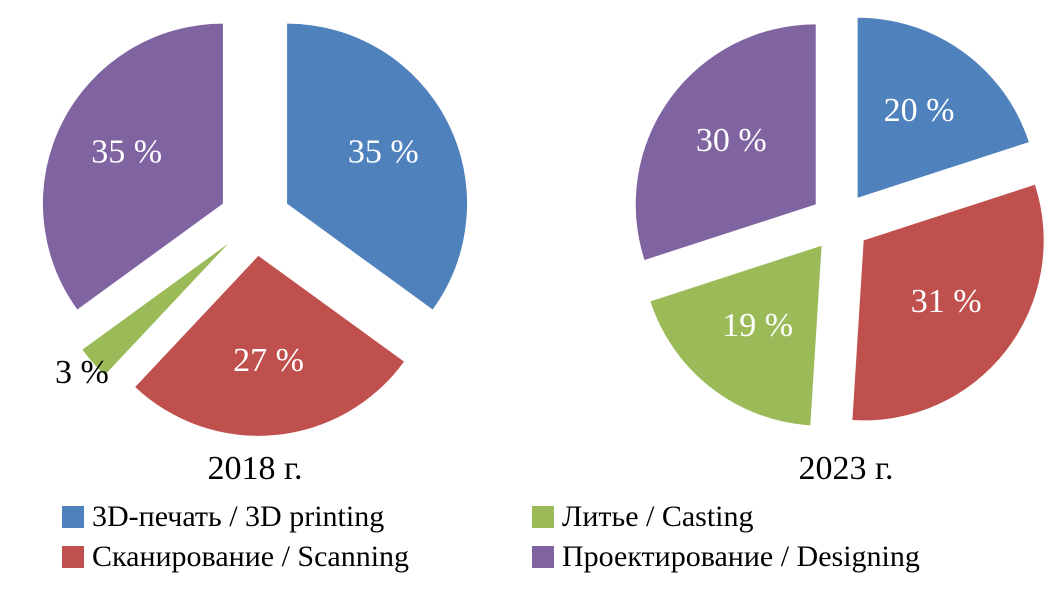 The height and width of the screenshot is (606, 1057). I want to click on legend-swatch-3d-printing, so click(73, 517).